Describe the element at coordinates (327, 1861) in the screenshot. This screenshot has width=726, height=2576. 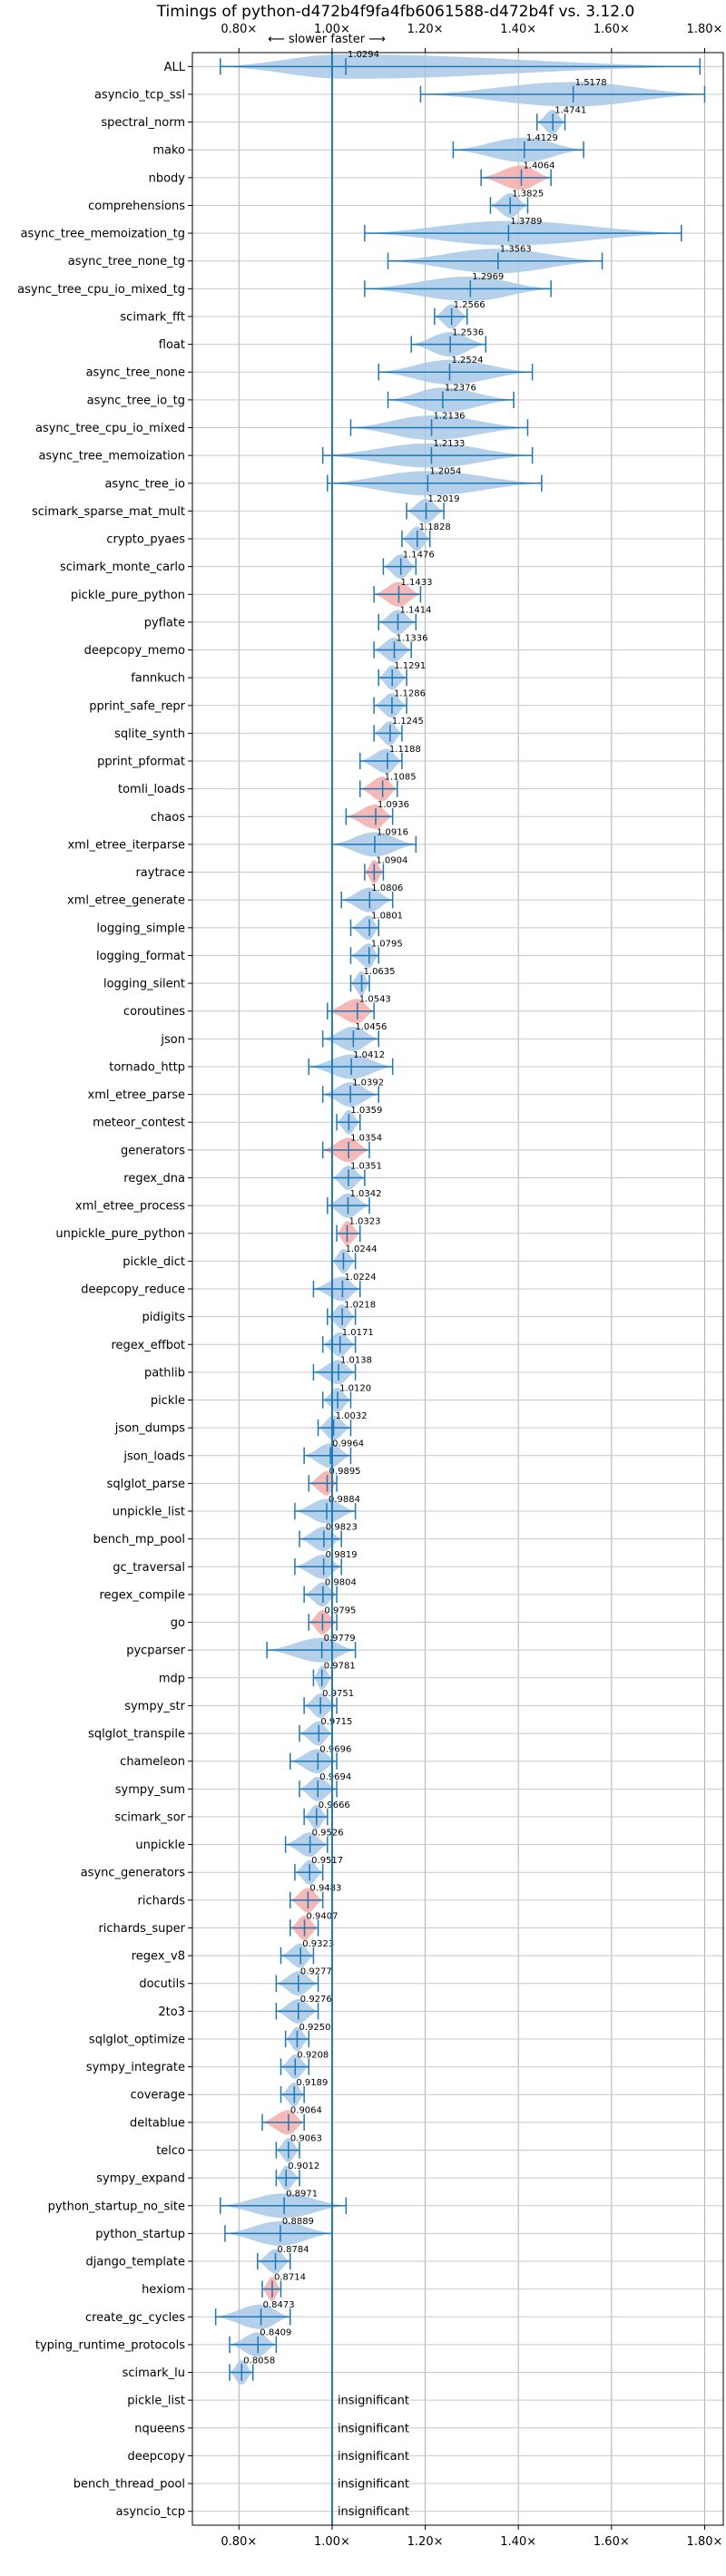
I see `value-label: 0.9517` at that location.